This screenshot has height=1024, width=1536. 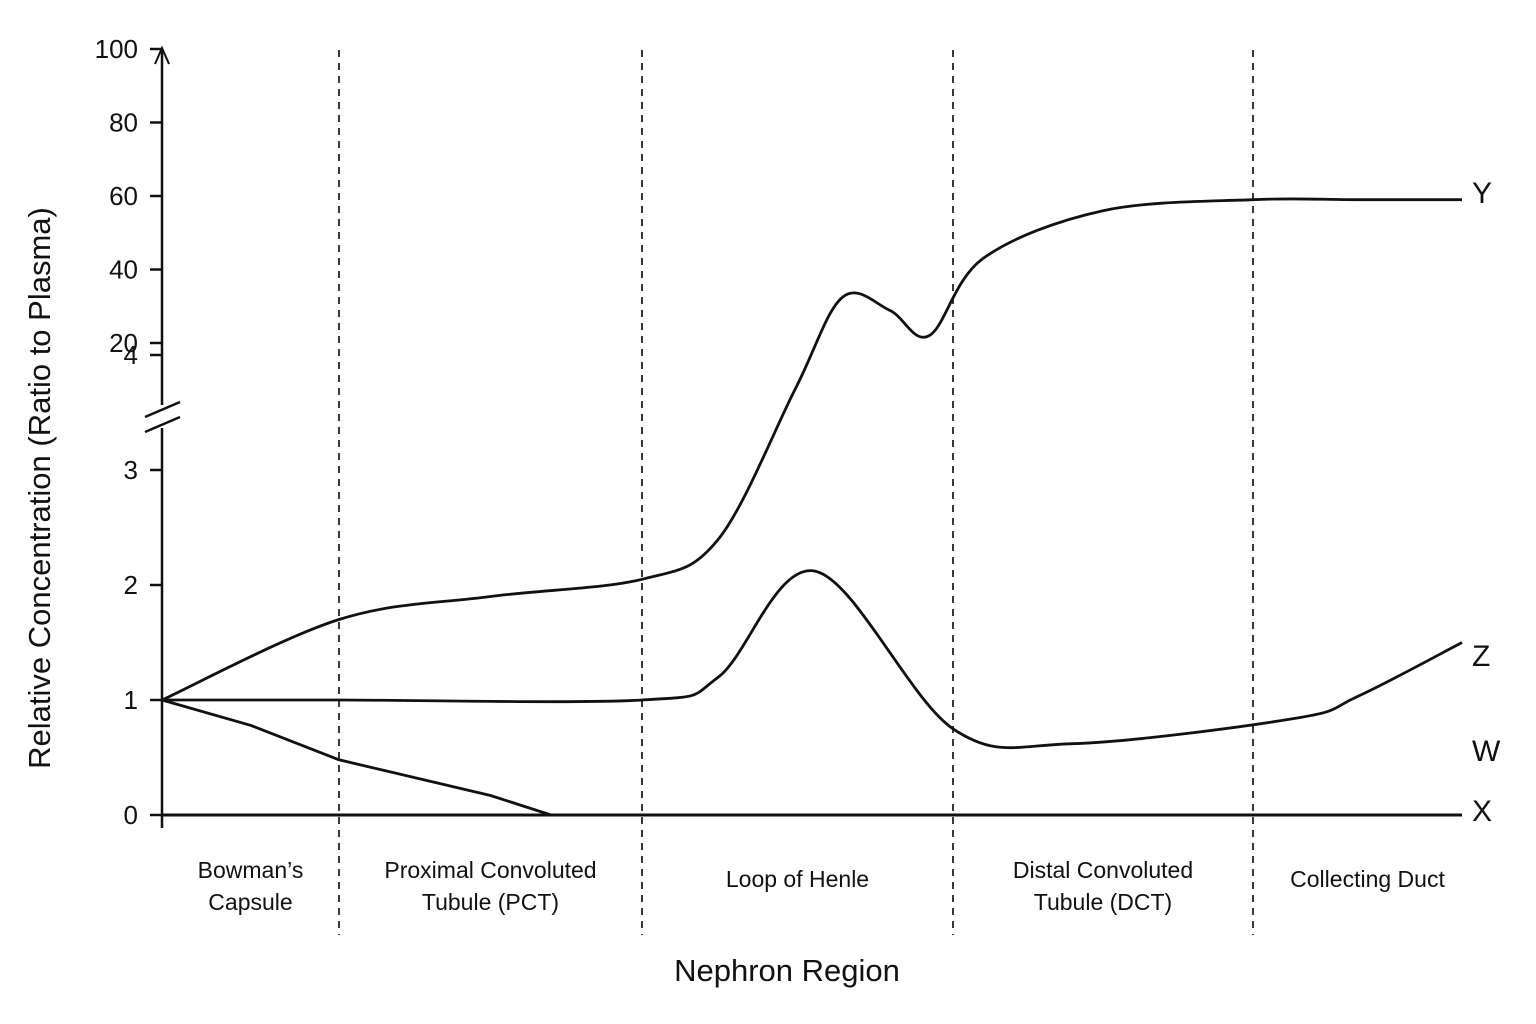 I want to click on region-label: Bowman’s, so click(x=251, y=870).